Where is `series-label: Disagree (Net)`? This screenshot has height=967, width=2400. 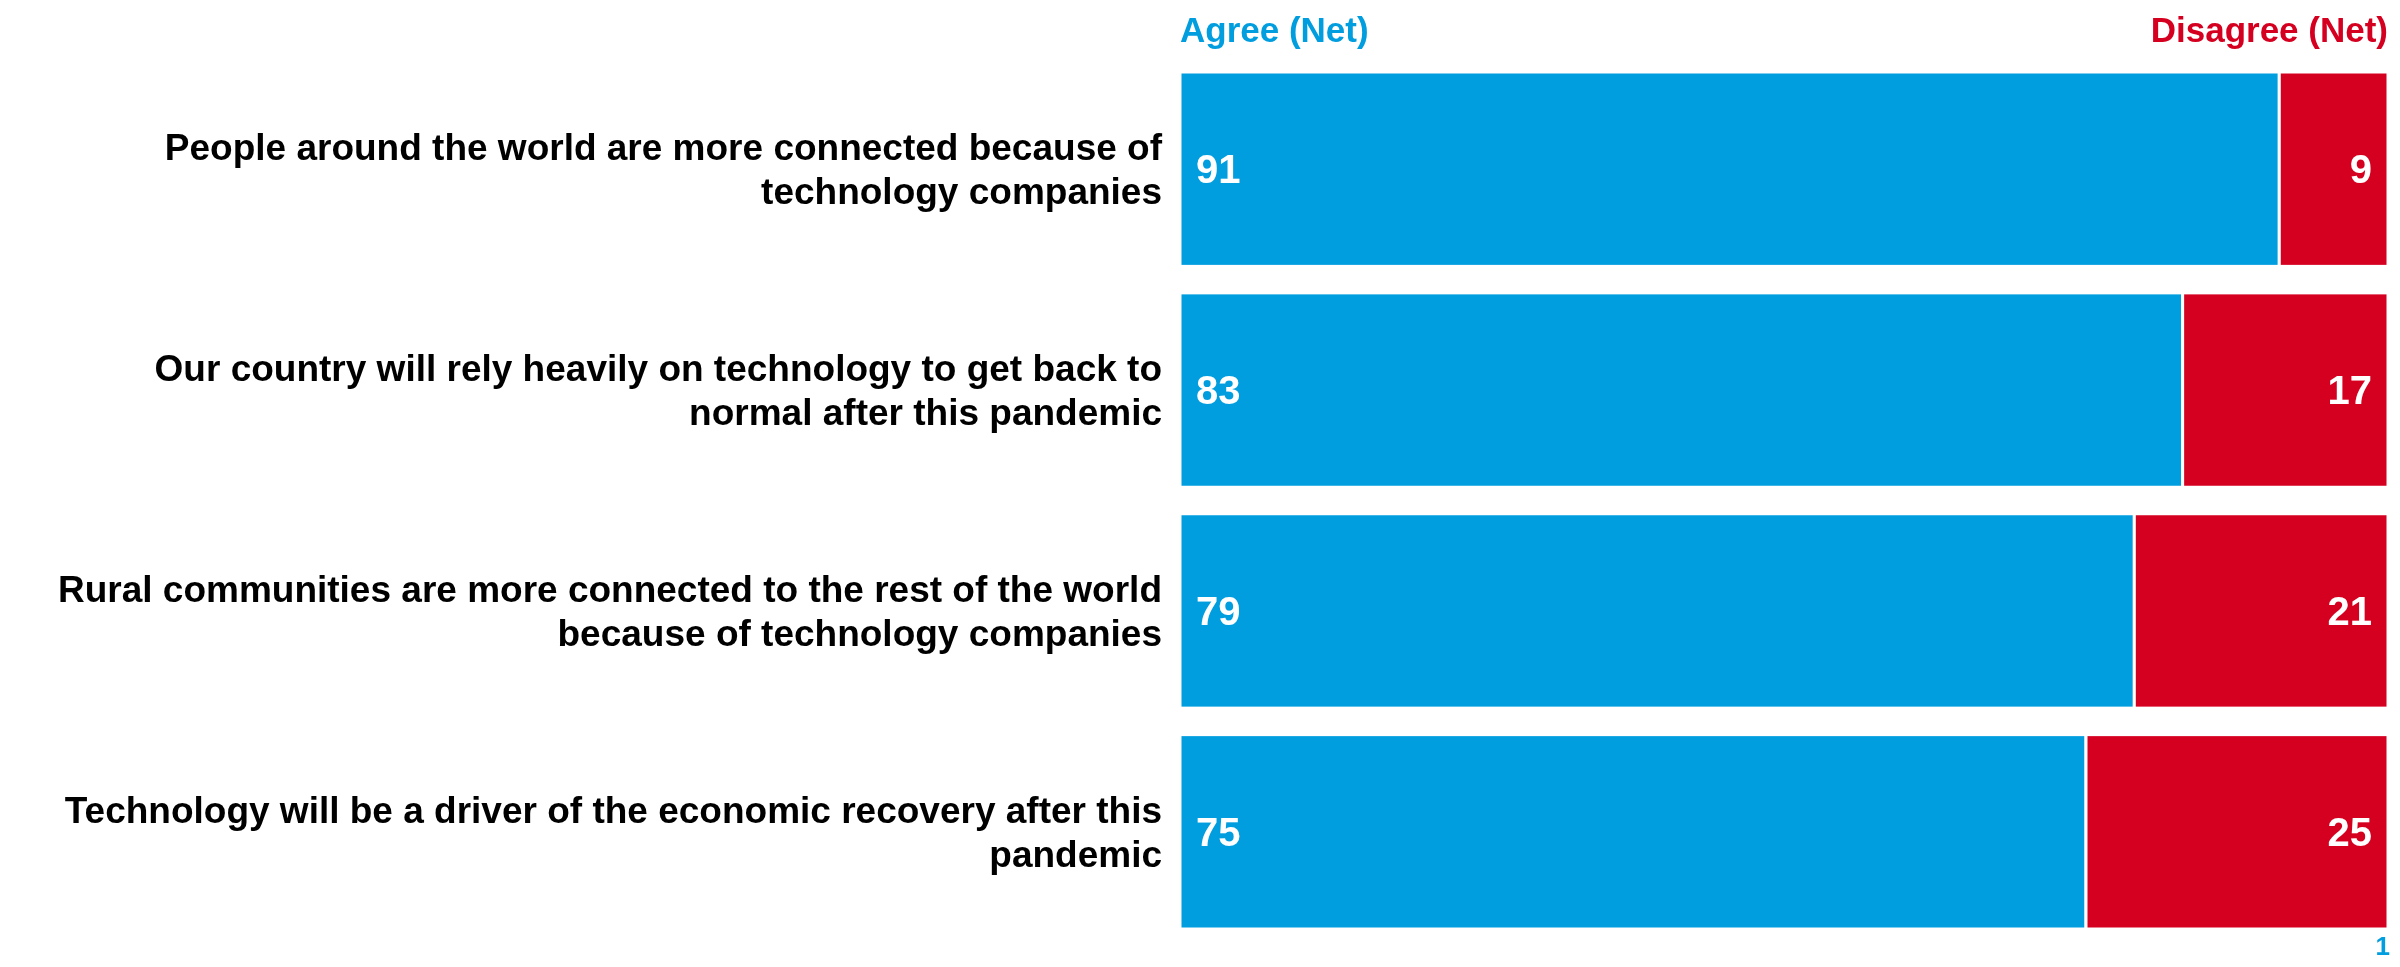 series-label: Disagree (Net) is located at coordinates (2269, 29).